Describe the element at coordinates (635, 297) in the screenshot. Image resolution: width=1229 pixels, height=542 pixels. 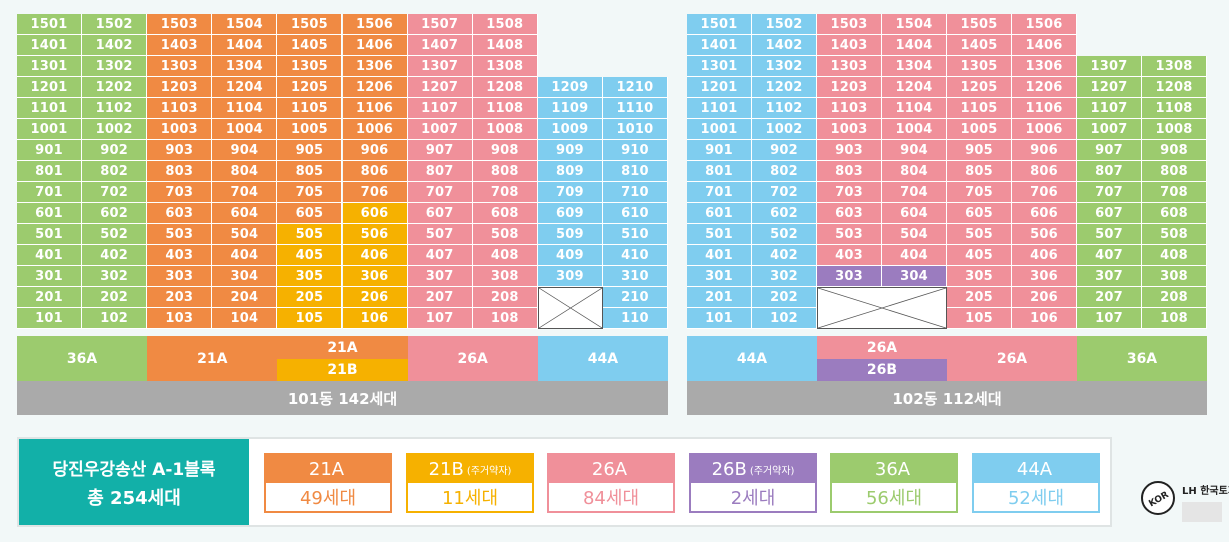
I see `unit-210: 210` at that location.